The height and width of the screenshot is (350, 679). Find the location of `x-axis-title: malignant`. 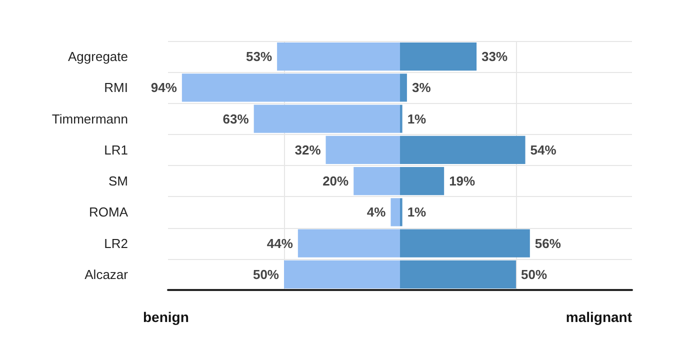

x-axis-title: malignant is located at coordinates (599, 317).